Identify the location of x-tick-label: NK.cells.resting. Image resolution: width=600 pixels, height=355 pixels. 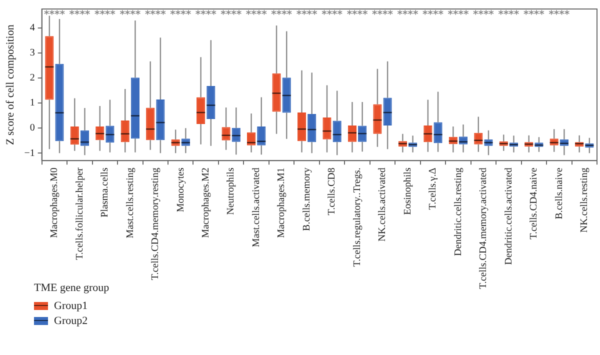
(584, 200).